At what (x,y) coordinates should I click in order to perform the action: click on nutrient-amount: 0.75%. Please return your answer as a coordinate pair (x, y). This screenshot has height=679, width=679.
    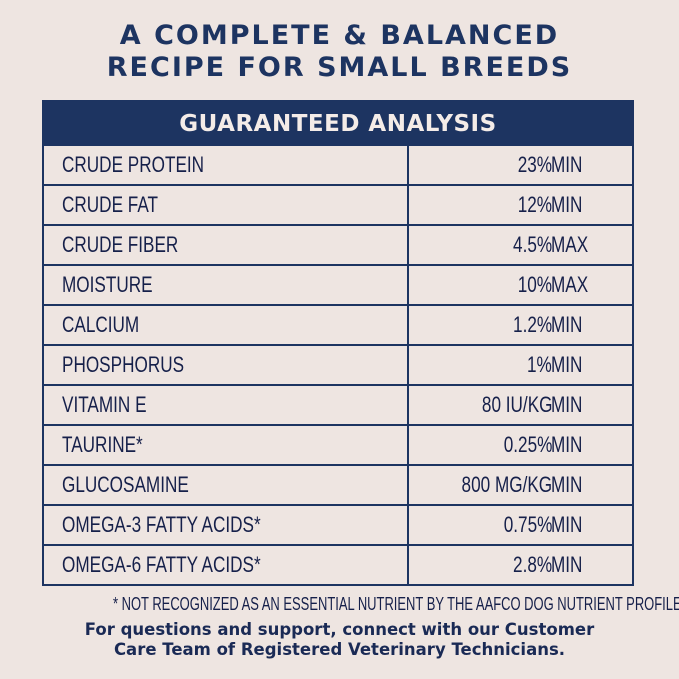
    Looking at the image, I should click on (527, 524).